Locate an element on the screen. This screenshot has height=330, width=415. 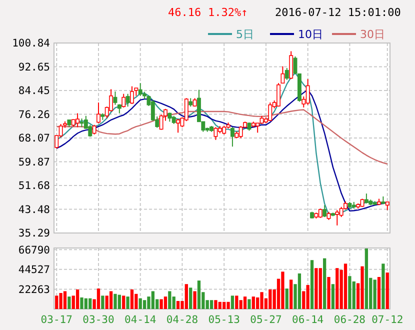
text: 46.16 is located at coordinates (185, 12).